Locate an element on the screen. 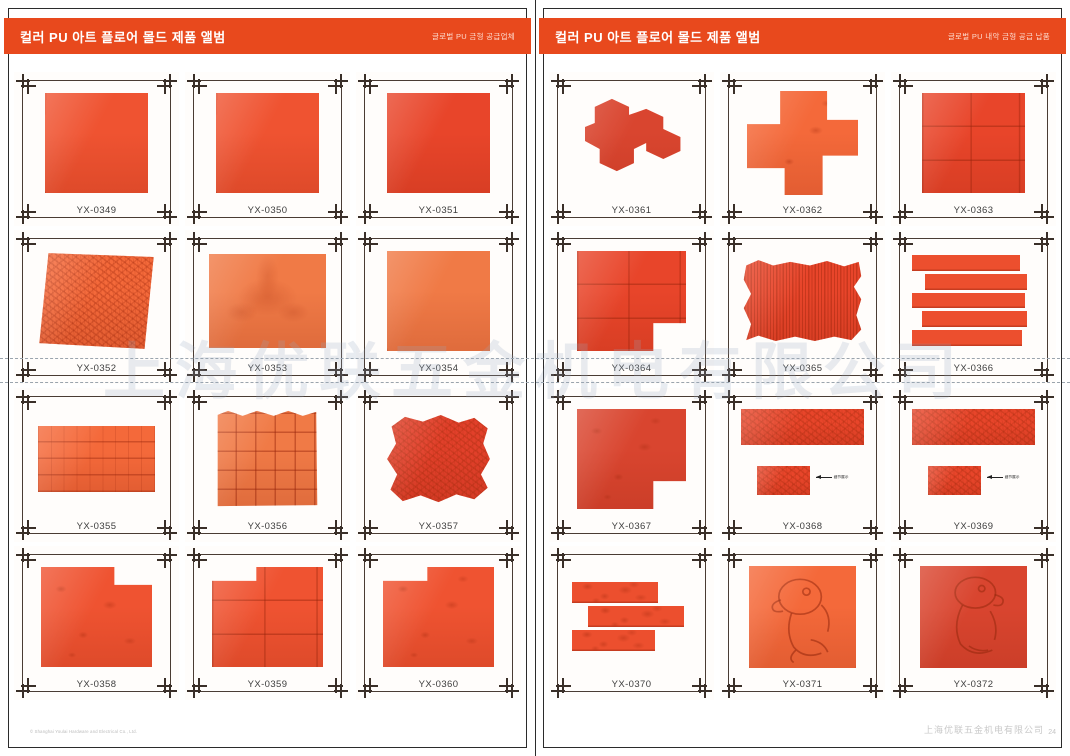 The width and height of the screenshot is (1070, 756). product-code: YX-0350 is located at coordinates (267, 210).